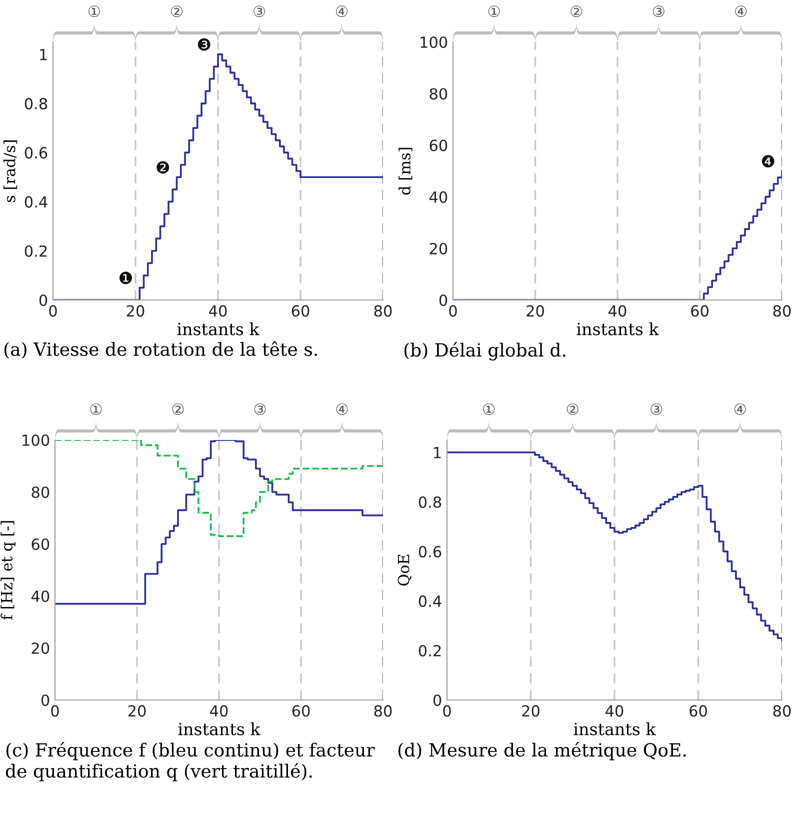  Describe the element at coordinates (11, 171) in the screenshot. I see `y-axis-title: s [rad/s]` at that location.